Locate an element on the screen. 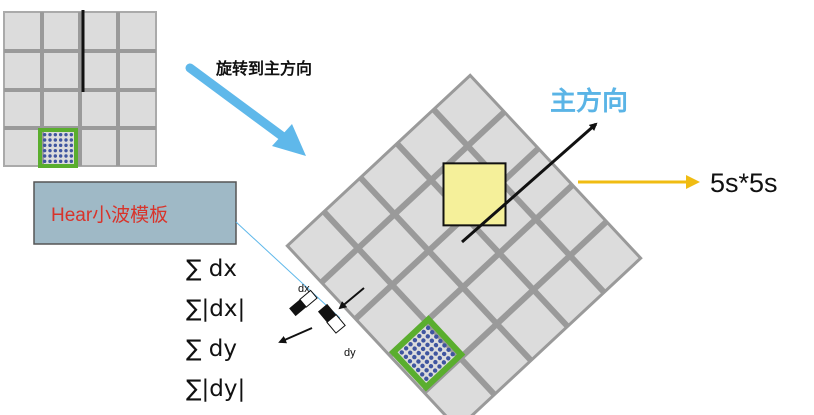 The height and width of the screenshot is (415, 814). yellow-window is located at coordinates (474, 194).